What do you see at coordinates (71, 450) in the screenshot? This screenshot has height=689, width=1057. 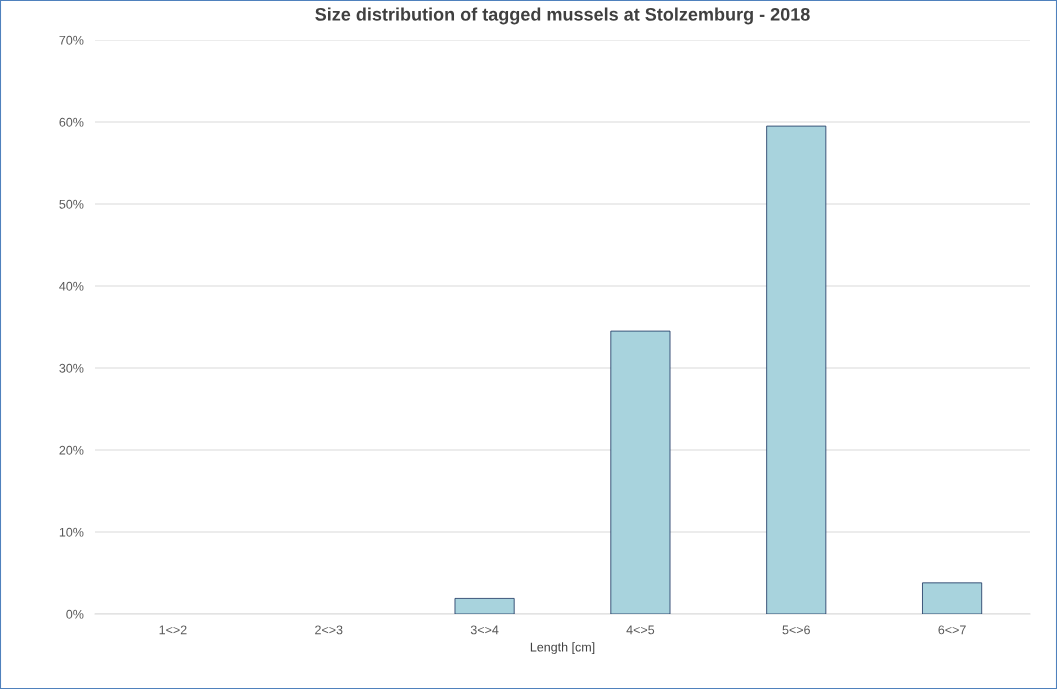 I see `y-tick-label: 20%` at bounding box center [71, 450].